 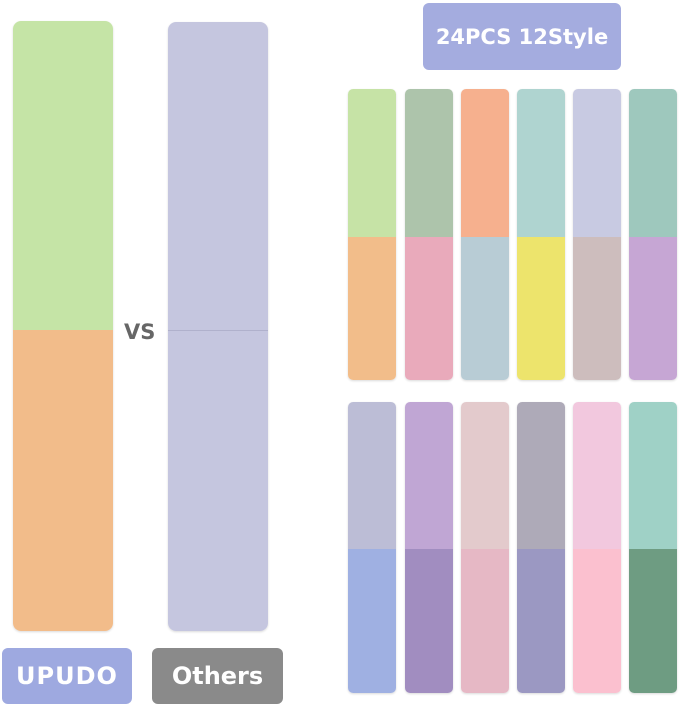 I want to click on vs-text: VS, so click(x=140, y=332).